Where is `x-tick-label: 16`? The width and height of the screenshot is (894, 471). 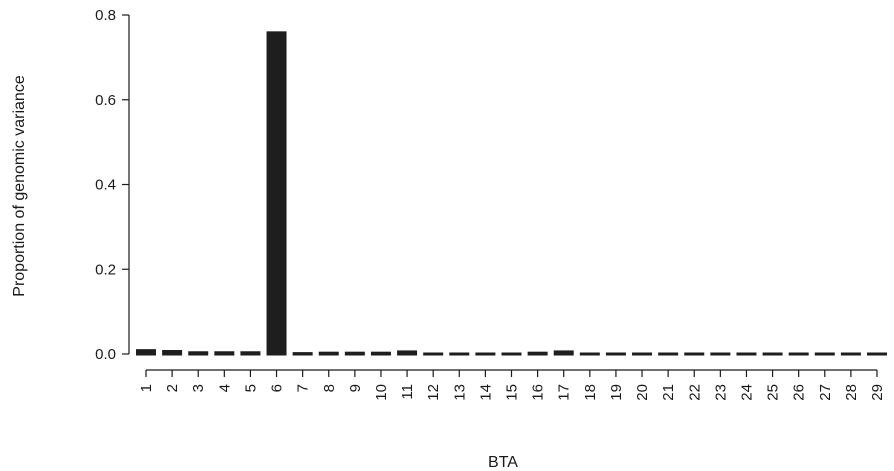
x-tick-label: 16 is located at coordinates (538, 392).